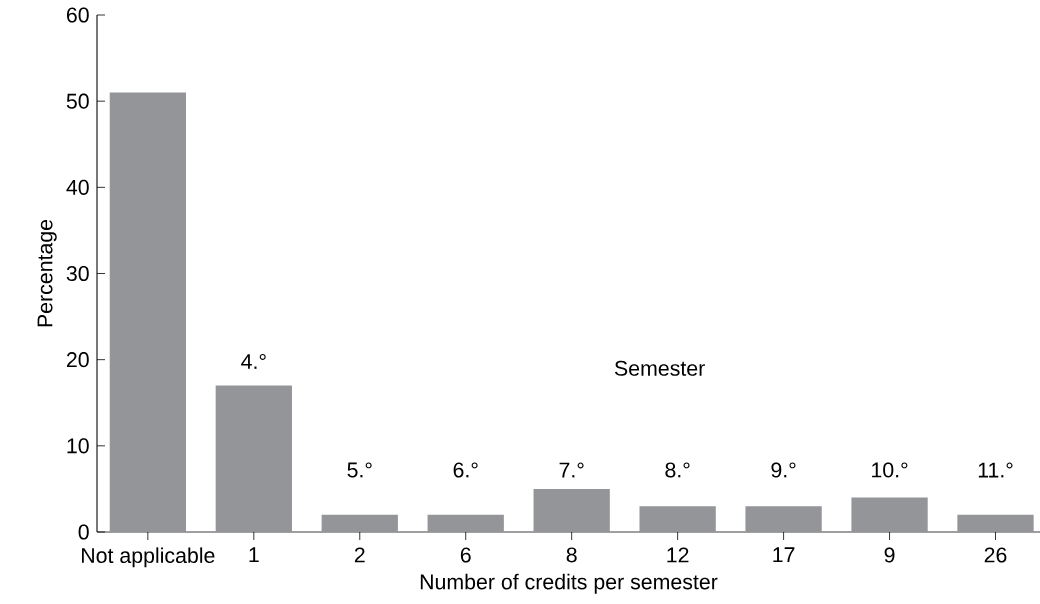  What do you see at coordinates (677, 470) in the screenshot?
I see `annotation: 8.°` at bounding box center [677, 470].